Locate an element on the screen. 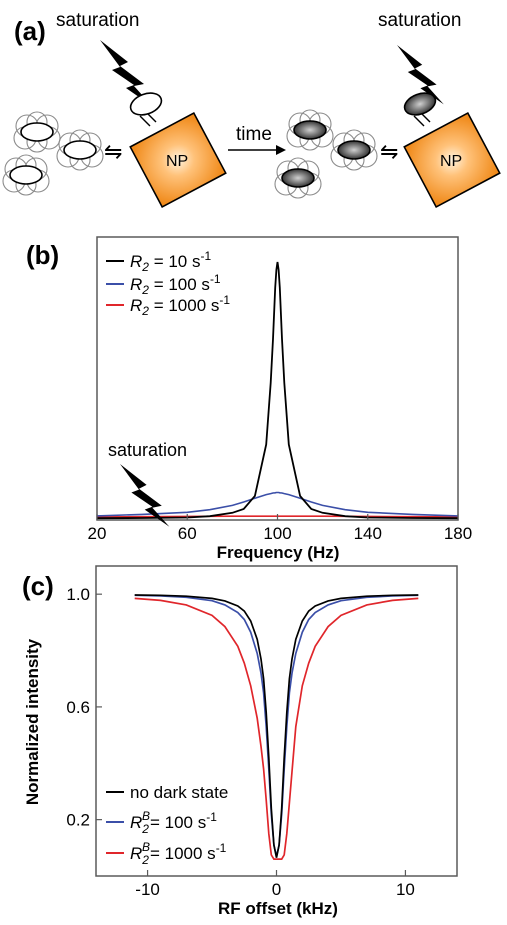  series-line is located at coordinates (277, 504).